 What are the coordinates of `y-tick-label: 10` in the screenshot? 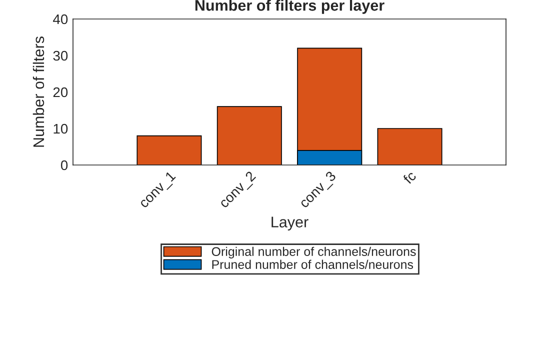 It's located at (61, 129).